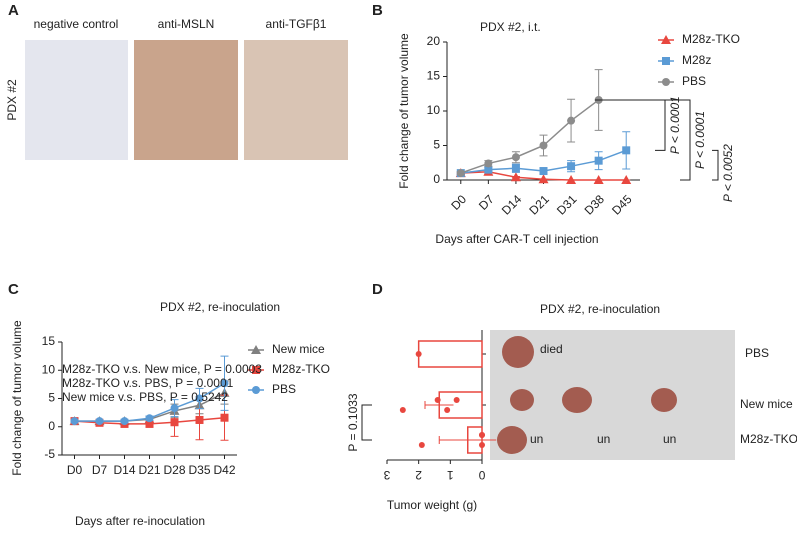 This screenshot has height=533, width=797. What do you see at coordinates (377, 10) in the screenshot?
I see `panel-label: B` at bounding box center [377, 10].